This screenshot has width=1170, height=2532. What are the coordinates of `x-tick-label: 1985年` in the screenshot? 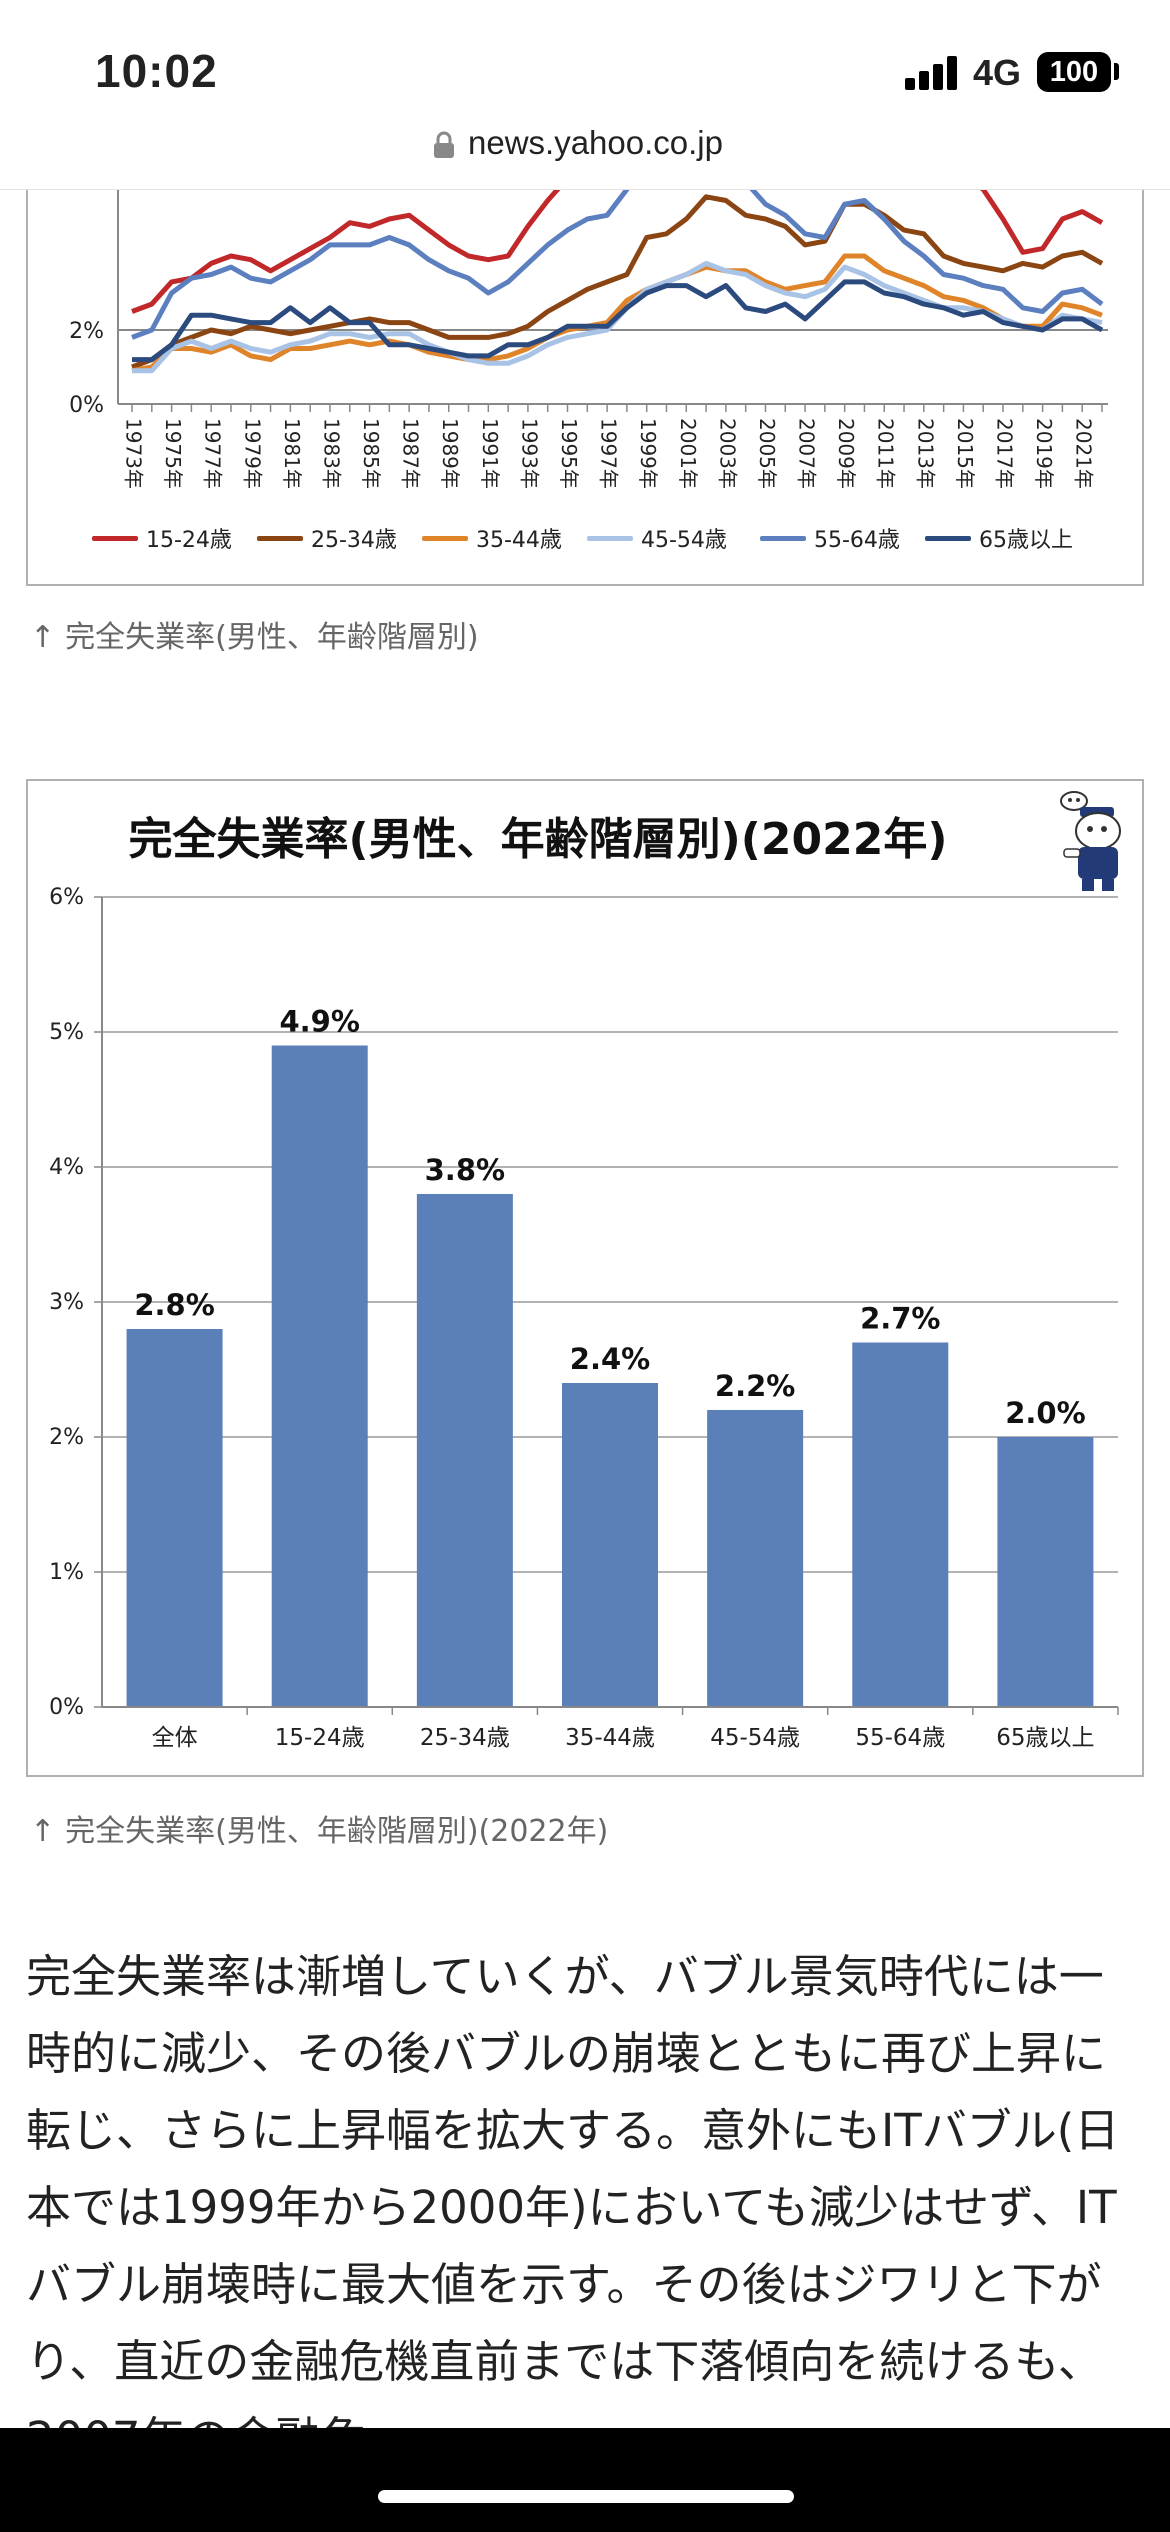 It's located at (371, 453).